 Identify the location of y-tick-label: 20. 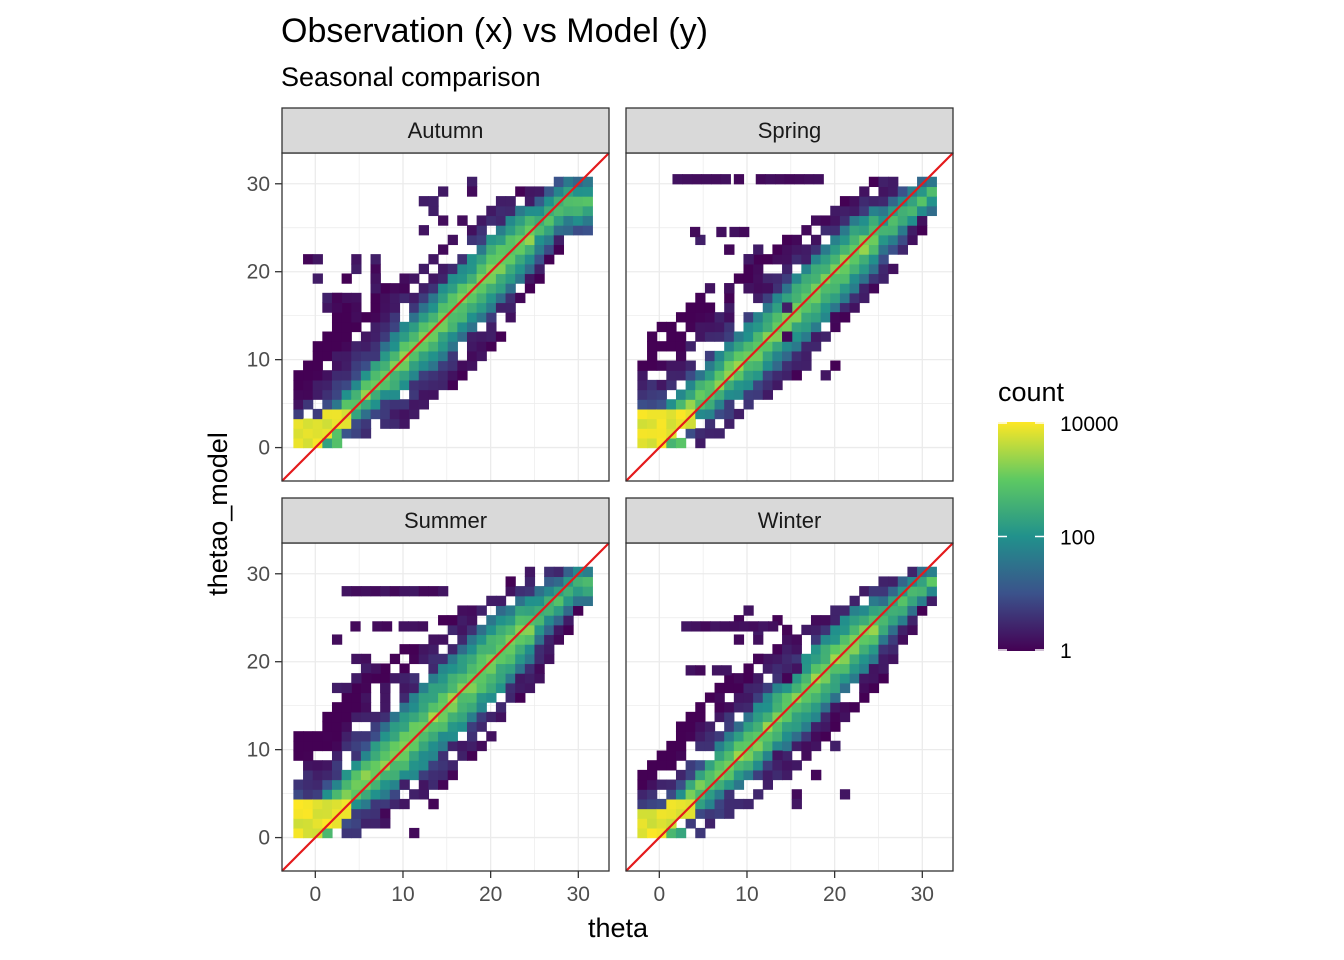
(258, 662).